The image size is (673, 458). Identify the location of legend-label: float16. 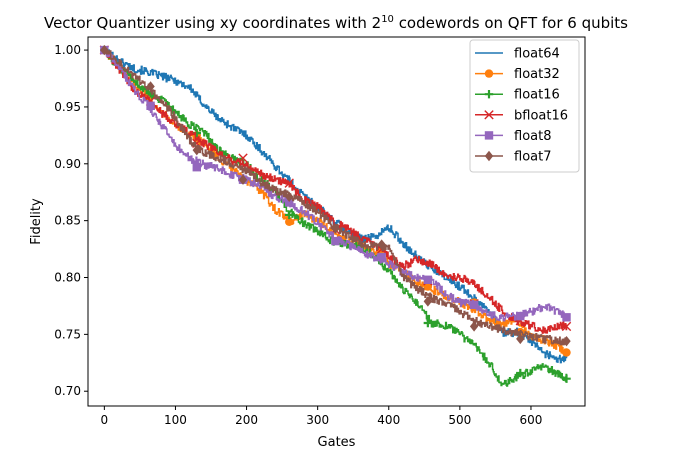
(537, 95).